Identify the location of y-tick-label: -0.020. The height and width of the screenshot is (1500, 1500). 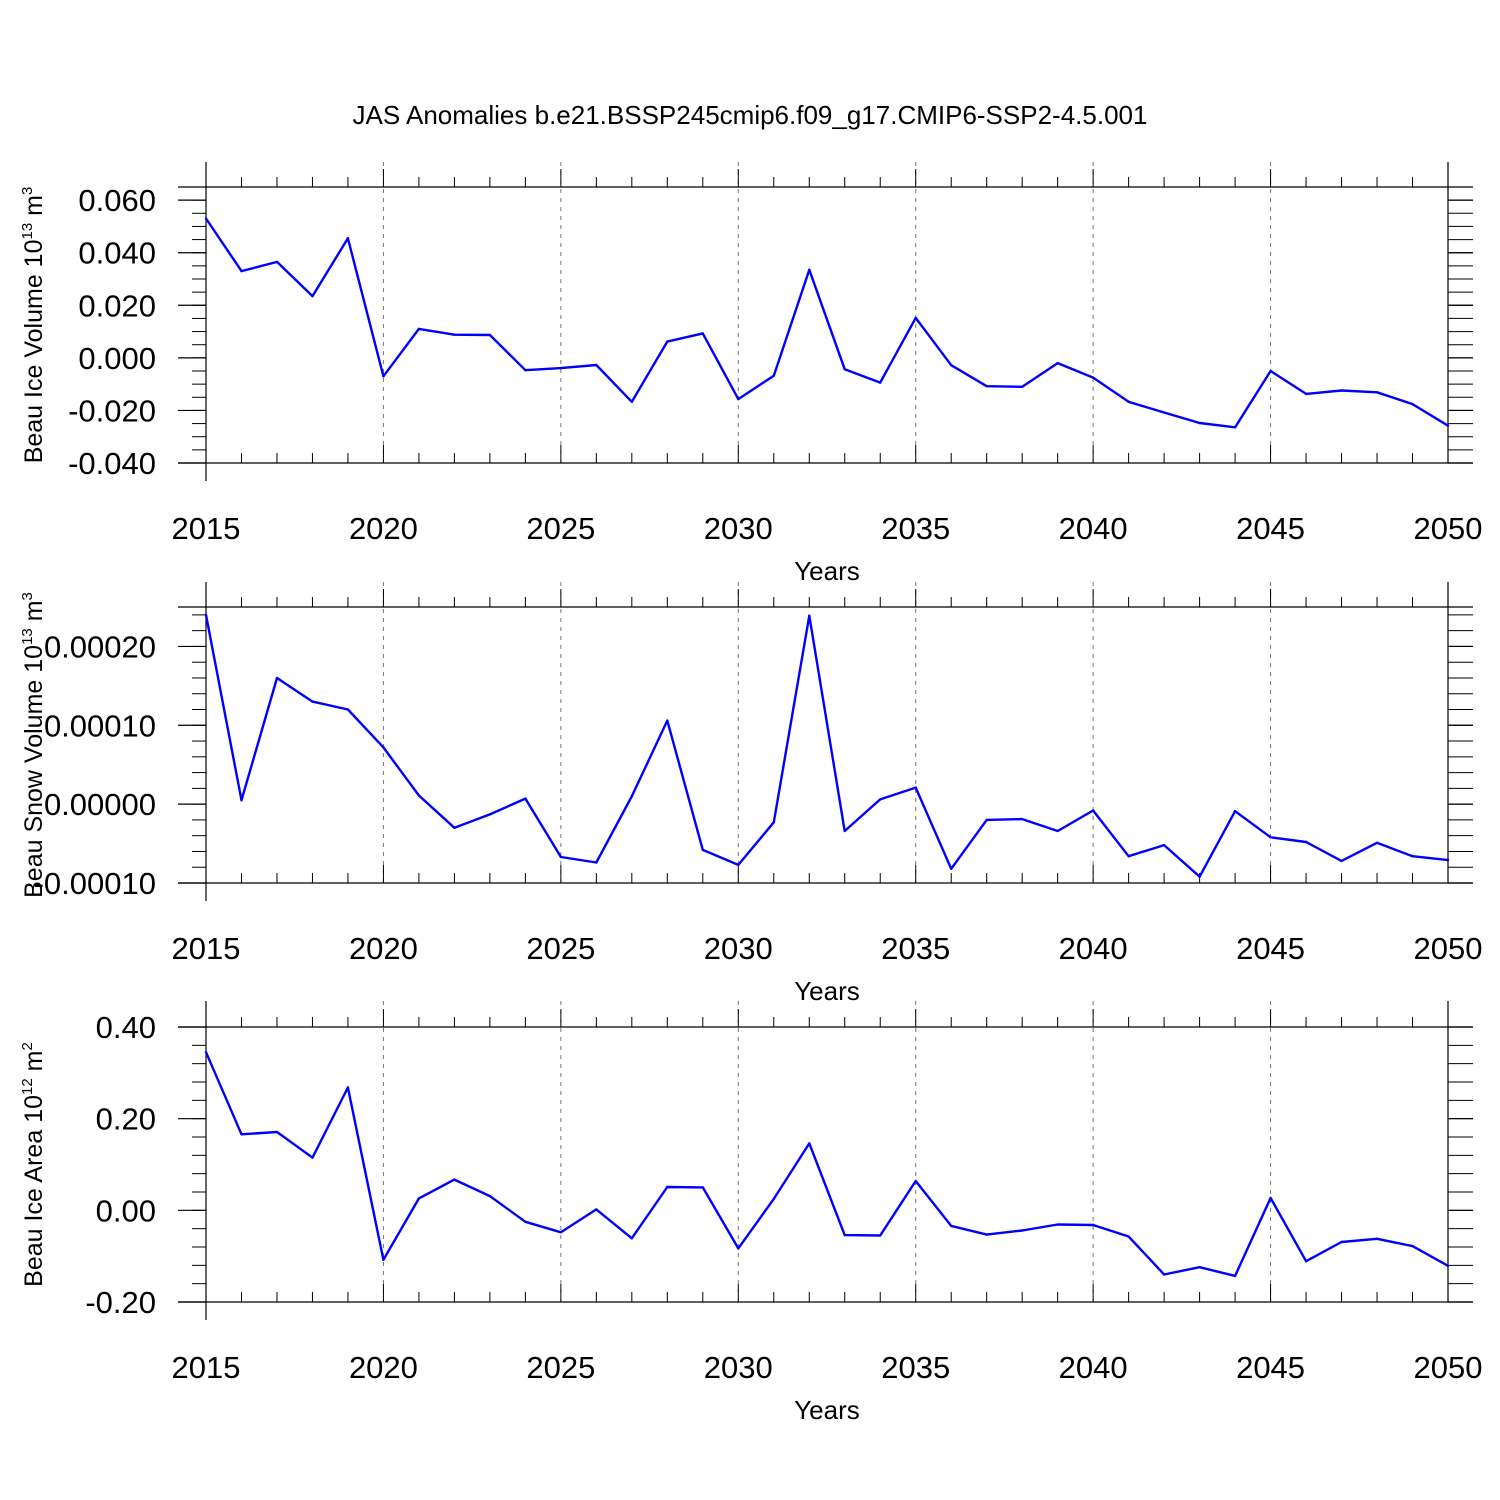
(112, 410).